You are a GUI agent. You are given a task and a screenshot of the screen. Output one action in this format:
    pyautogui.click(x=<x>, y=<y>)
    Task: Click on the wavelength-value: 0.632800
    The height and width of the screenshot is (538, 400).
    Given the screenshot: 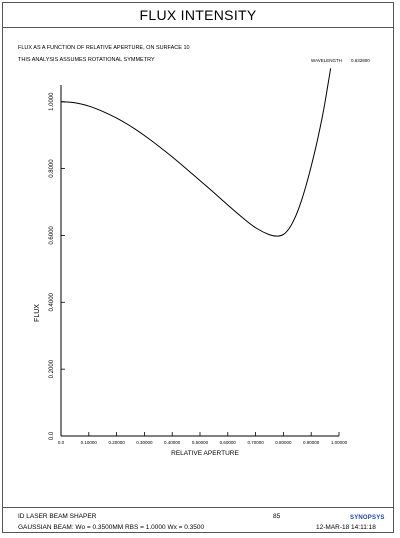 What is the action you would take?
    pyautogui.click(x=360, y=60)
    